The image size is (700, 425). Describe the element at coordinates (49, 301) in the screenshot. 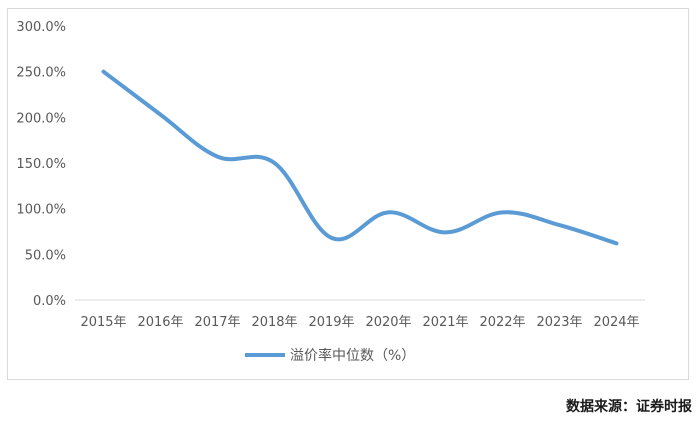

I see `y-tick-label: 0.0%` at that location.